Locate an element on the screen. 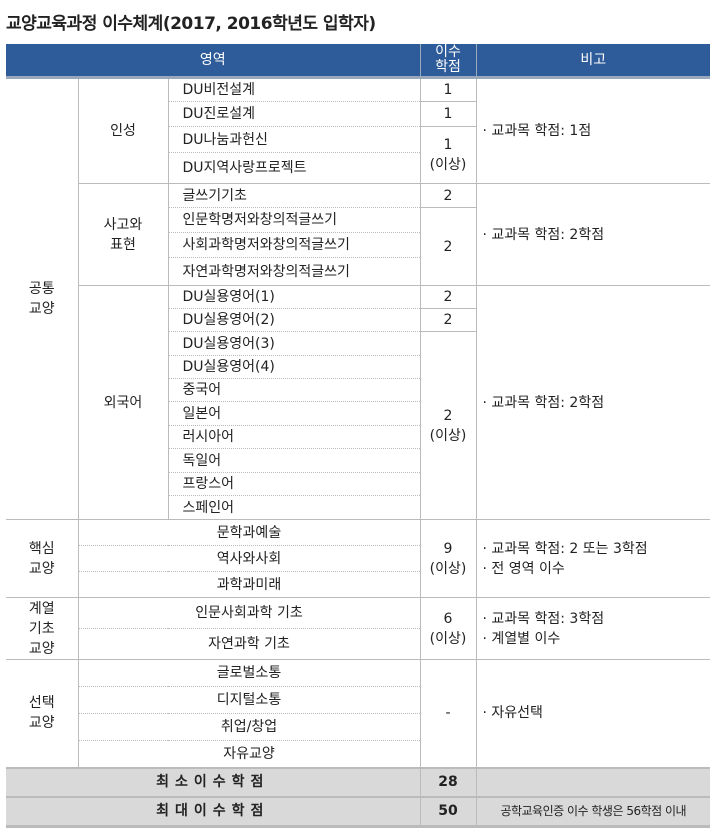 The image size is (716, 833). table-row: 중국어 is located at coordinates (358, 390).